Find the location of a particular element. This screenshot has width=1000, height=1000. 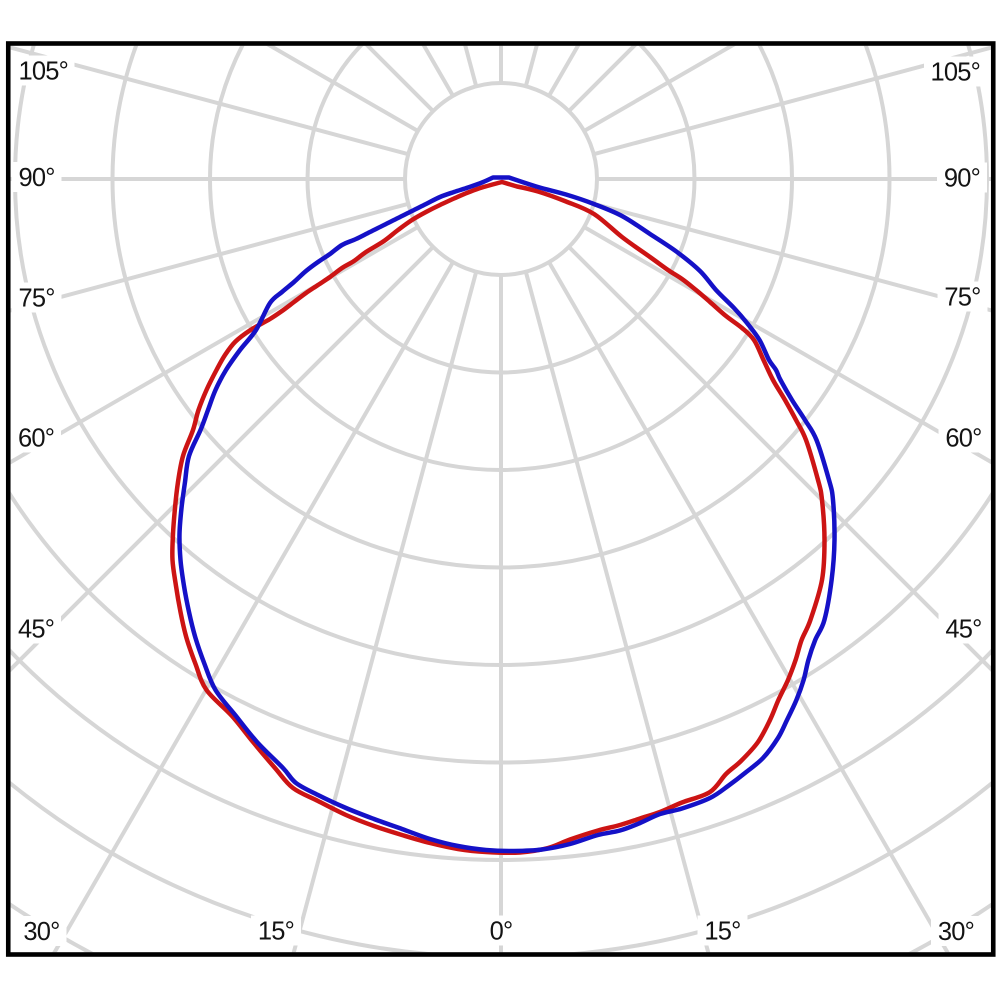

svg-text: 0° is located at coordinates (501, 932).